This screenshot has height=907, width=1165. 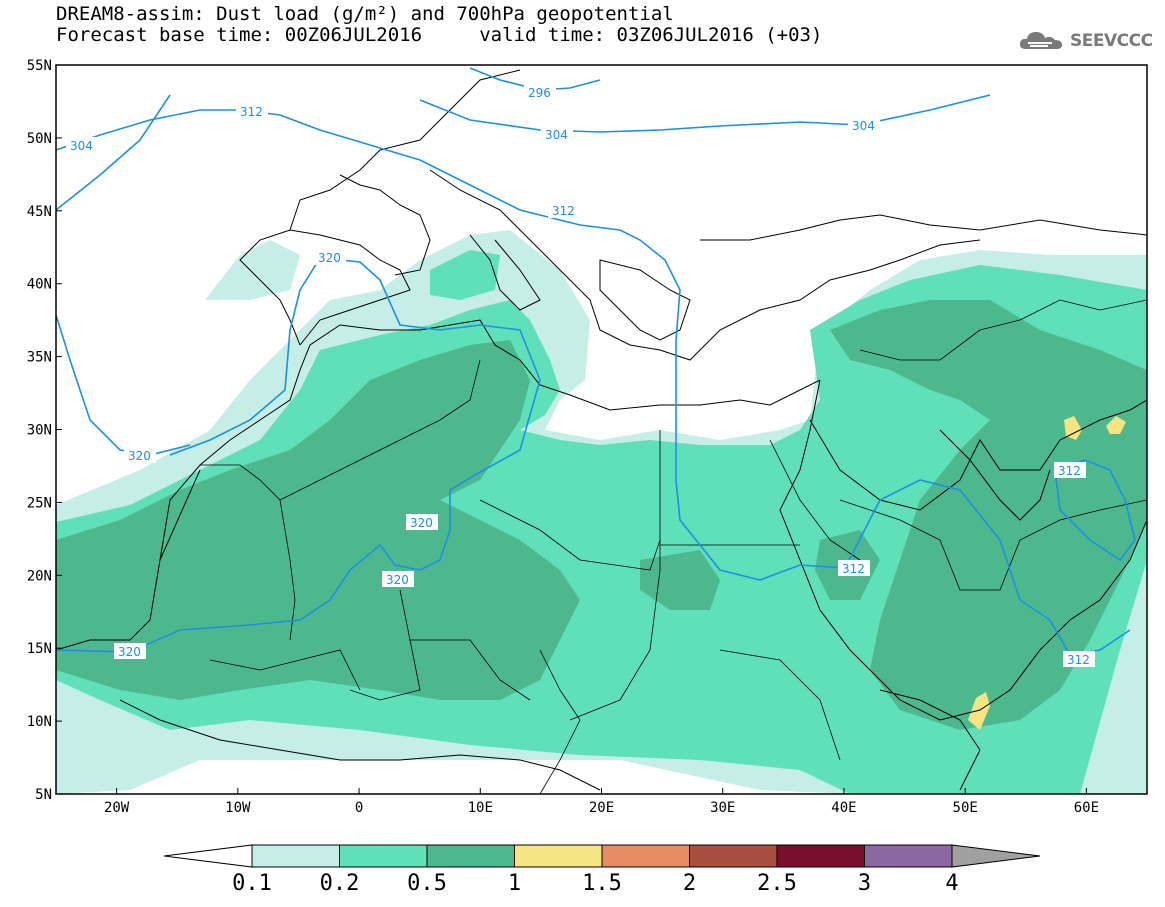 What do you see at coordinates (601, 808) in the screenshot?
I see `lon-tick-label: 20E` at bounding box center [601, 808].